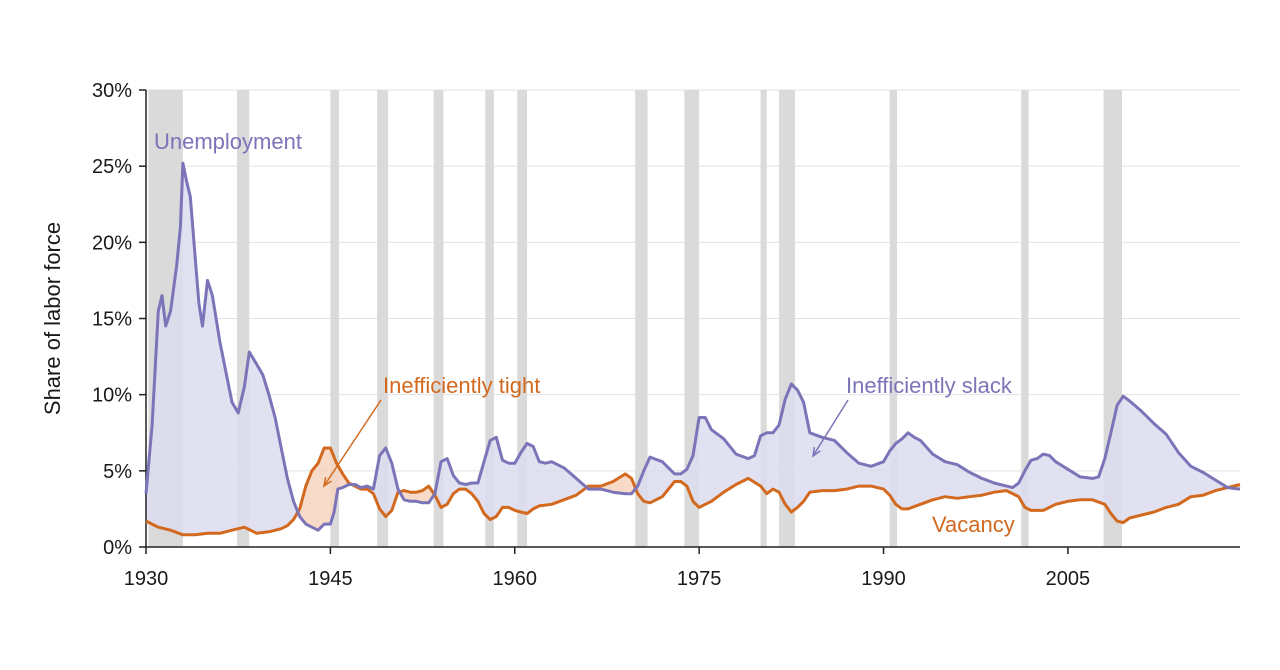 The image size is (1280, 670). I want to click on vacancy-line, so click(693, 491).